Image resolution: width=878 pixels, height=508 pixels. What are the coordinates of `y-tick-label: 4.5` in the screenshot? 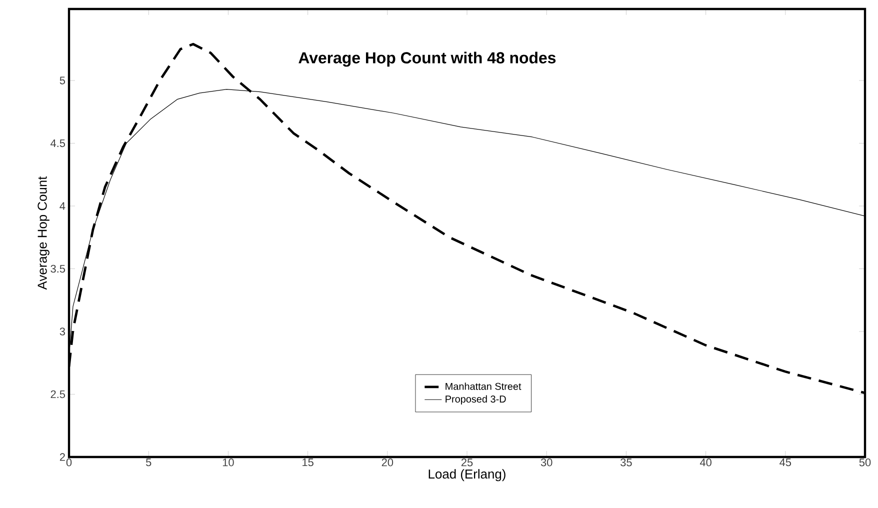 It's located at (58, 143).